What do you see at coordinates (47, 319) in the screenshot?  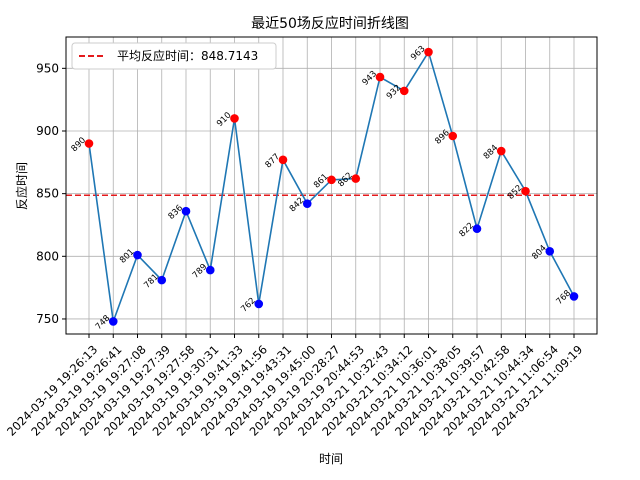 I see `y-tick-label: 750` at bounding box center [47, 319].